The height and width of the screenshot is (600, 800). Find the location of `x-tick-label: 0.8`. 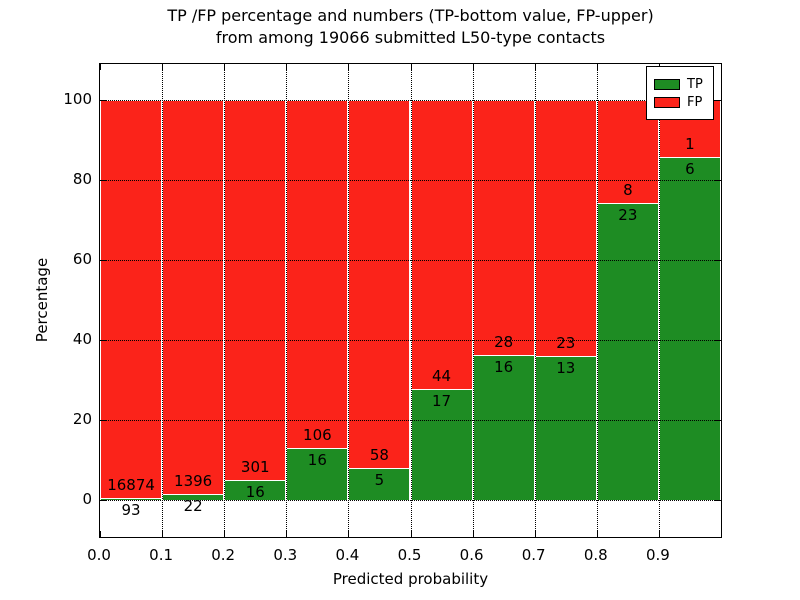

x-tick-label: 0.8 is located at coordinates (595, 555).